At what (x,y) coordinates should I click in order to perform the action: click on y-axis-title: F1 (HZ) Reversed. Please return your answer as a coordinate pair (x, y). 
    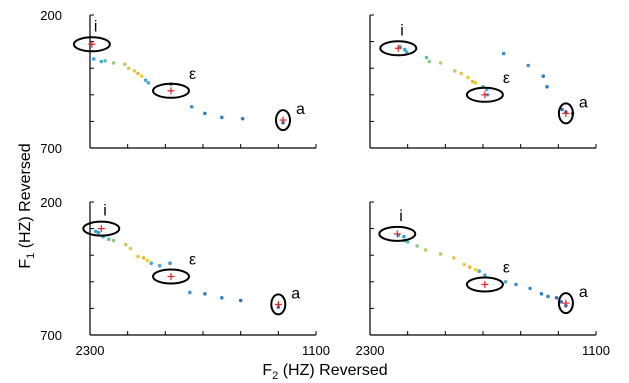
    Looking at the image, I should click on (27, 205).